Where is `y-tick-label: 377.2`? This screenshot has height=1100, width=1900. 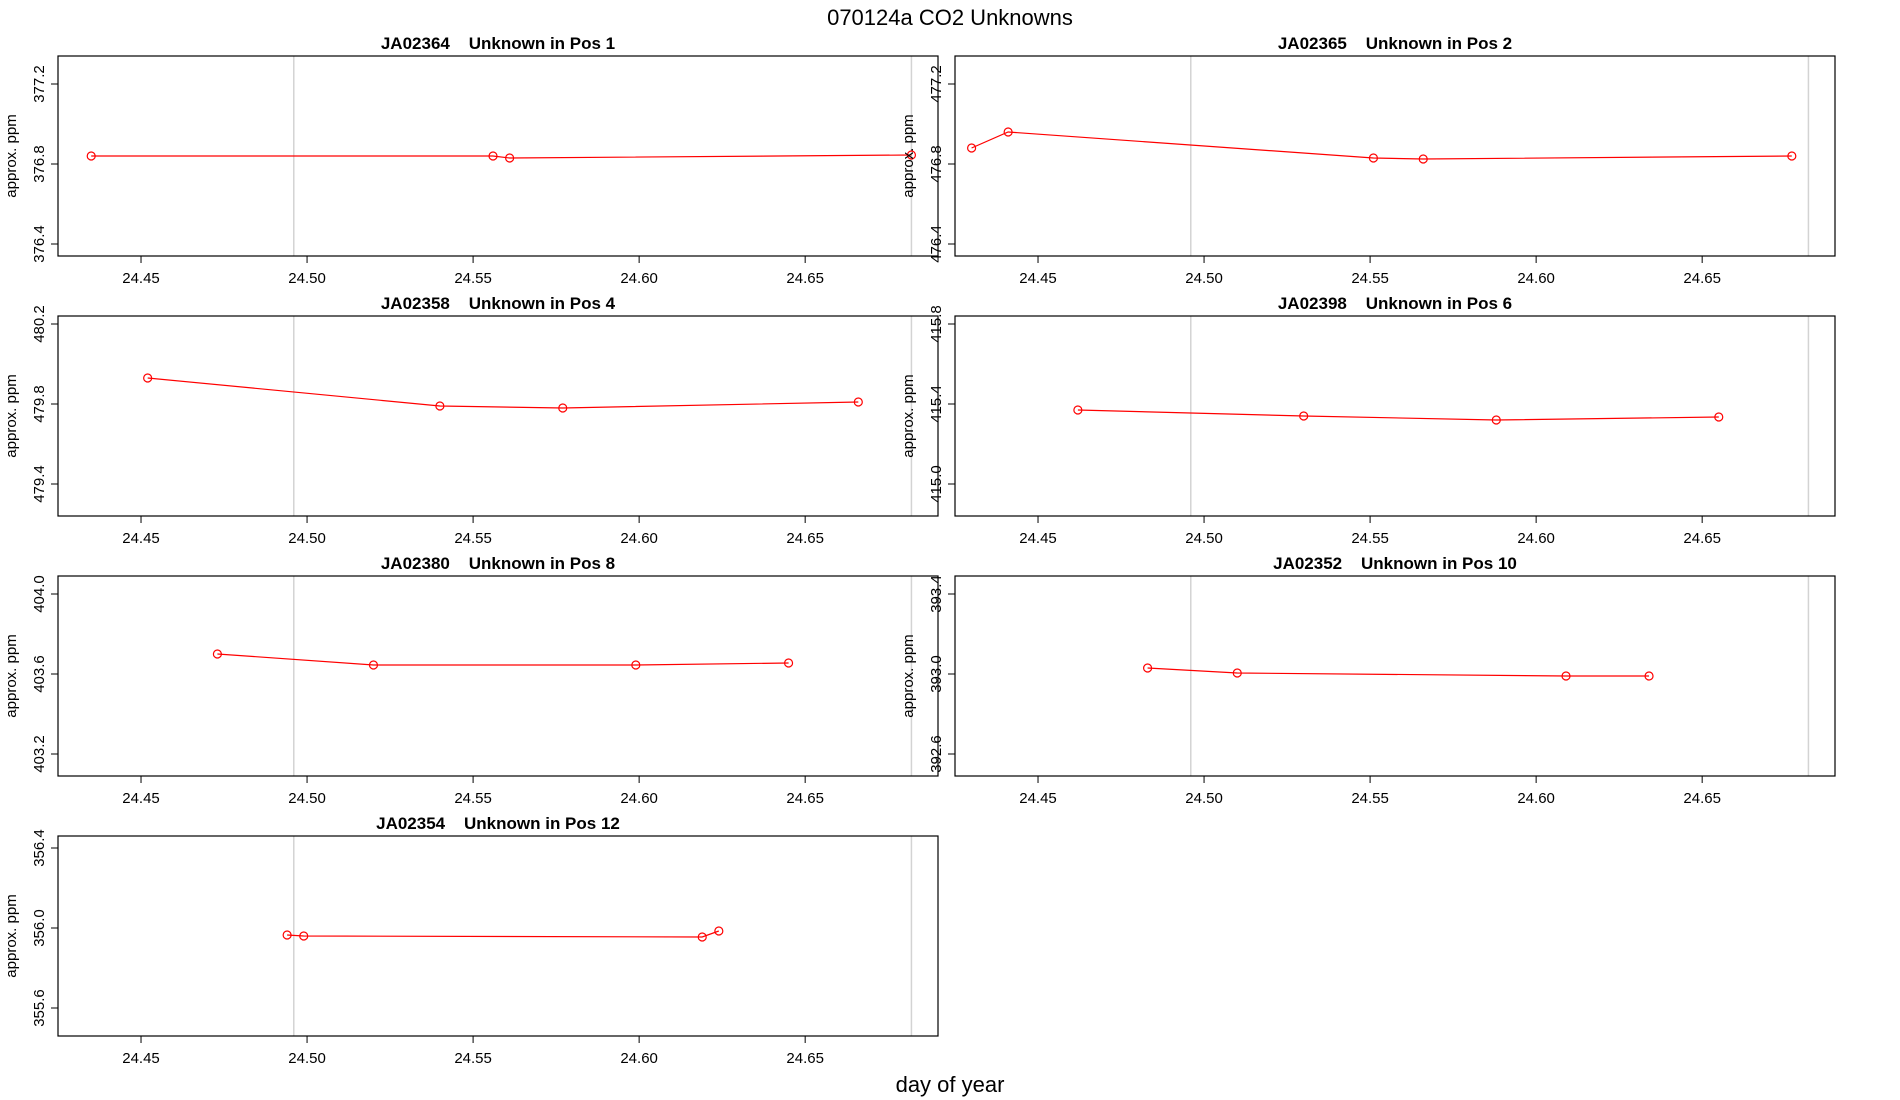 y-tick-label: 377.2 is located at coordinates (39, 84).